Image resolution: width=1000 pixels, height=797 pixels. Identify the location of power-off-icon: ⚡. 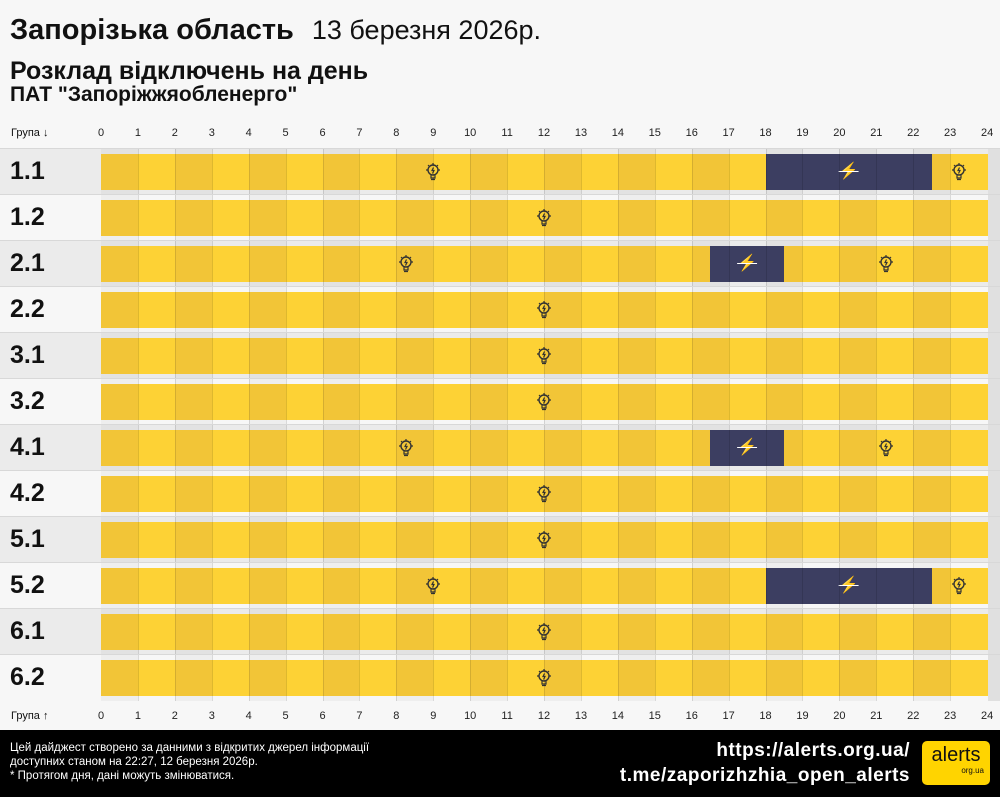
(848, 585).